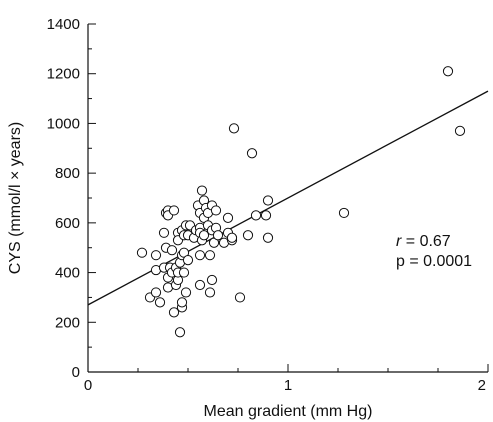 Image resolution: width=493 pixels, height=422 pixels. Describe the element at coordinates (288, 411) in the screenshot. I see `x-axis-title: Mean gradient (mm Hg)` at that location.